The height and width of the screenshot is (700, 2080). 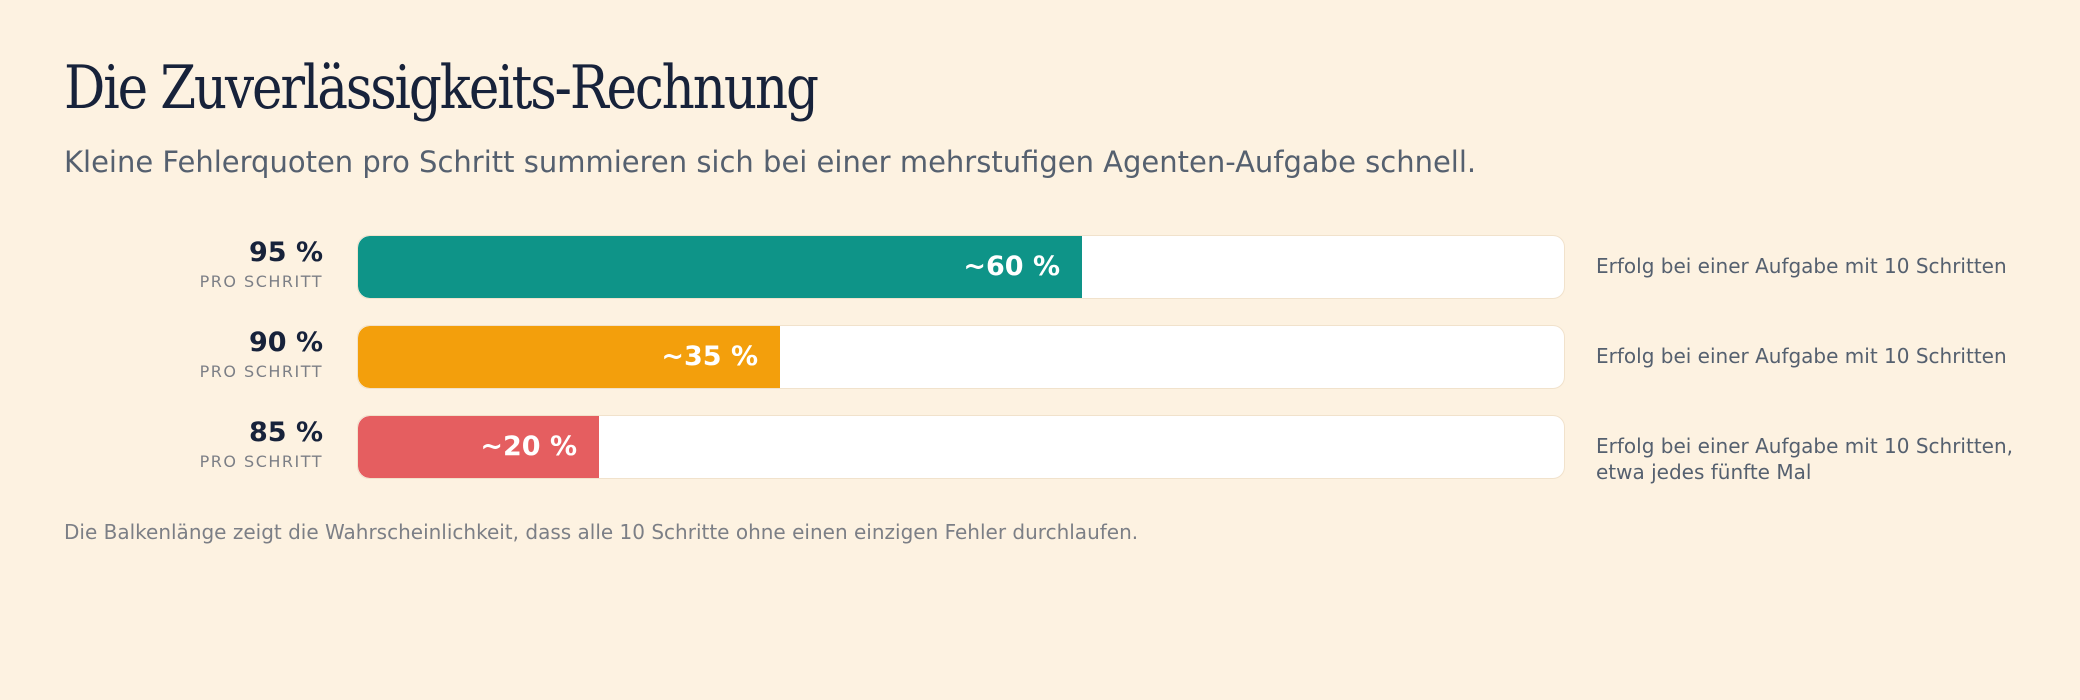 I want to click on bar-value-label: ~20 %, so click(x=528, y=446).